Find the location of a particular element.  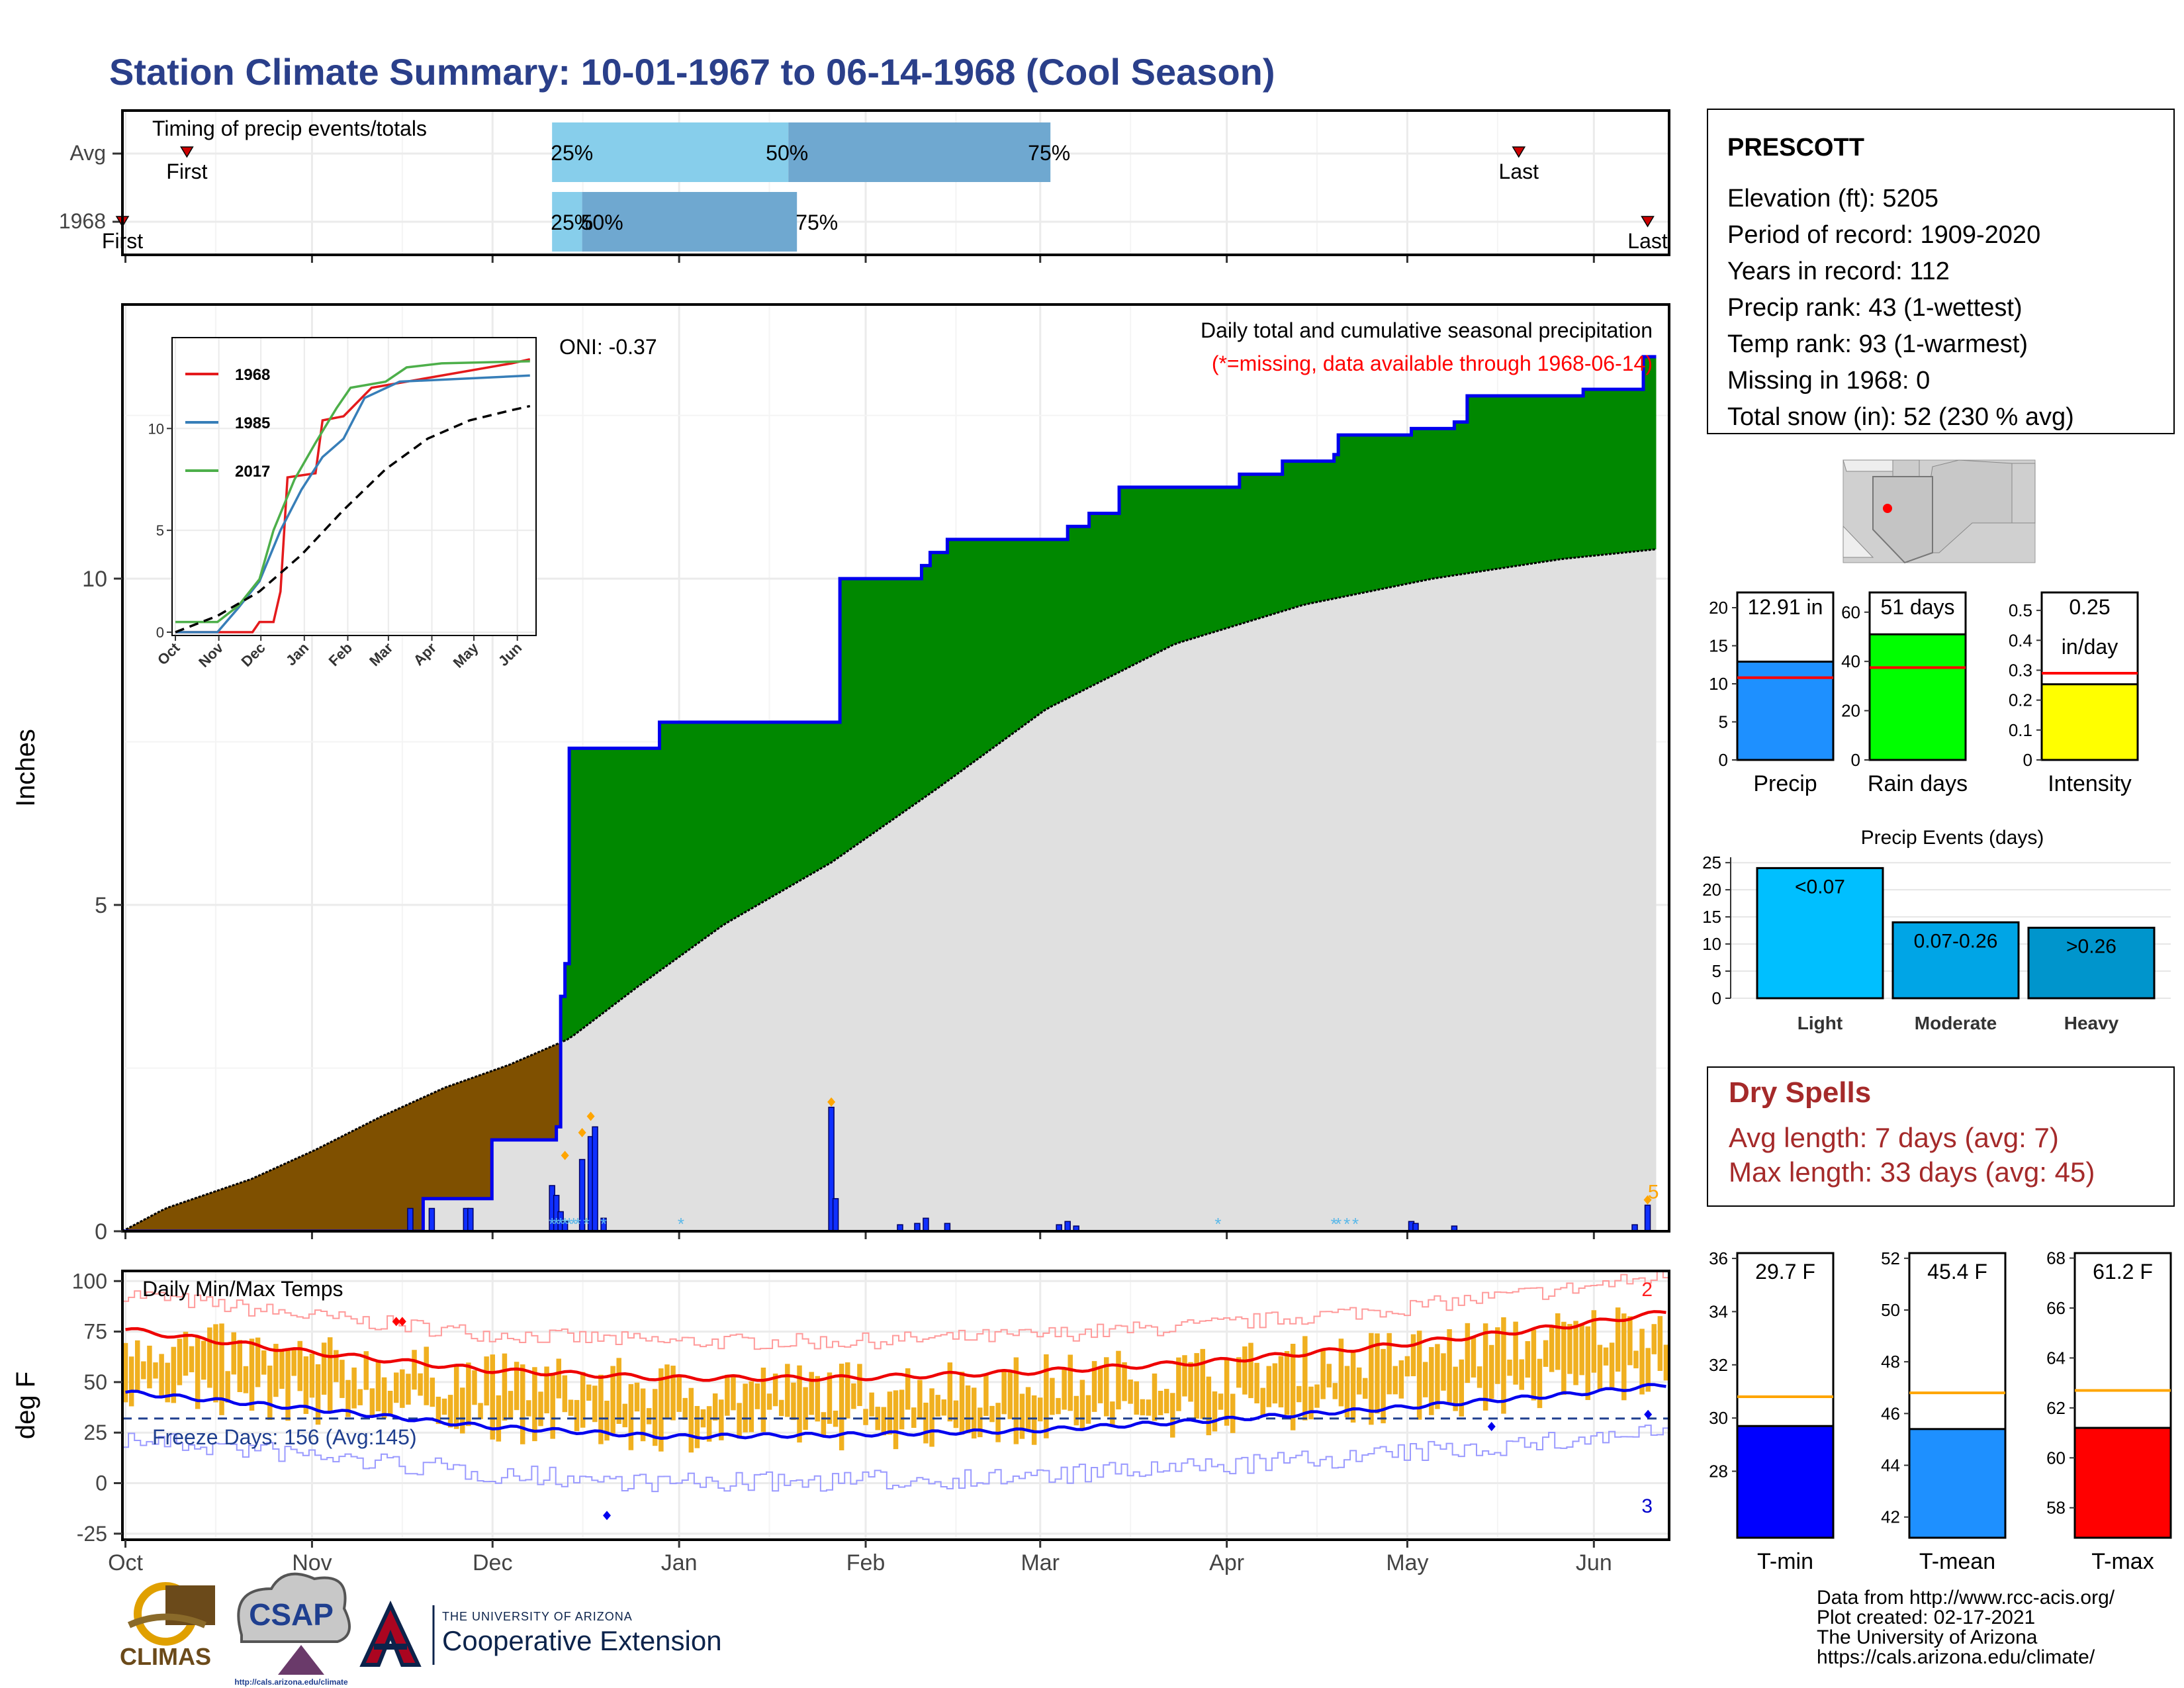

timing-p50-label: 50% is located at coordinates (602, 222).